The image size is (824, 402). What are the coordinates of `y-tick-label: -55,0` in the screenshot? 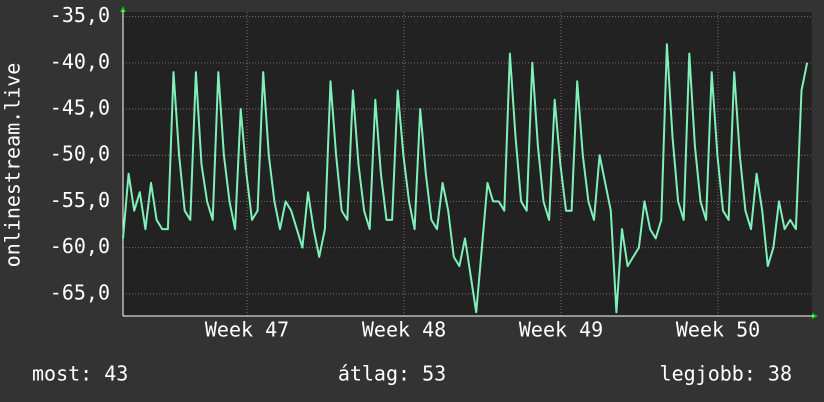 It's located at (80, 200).